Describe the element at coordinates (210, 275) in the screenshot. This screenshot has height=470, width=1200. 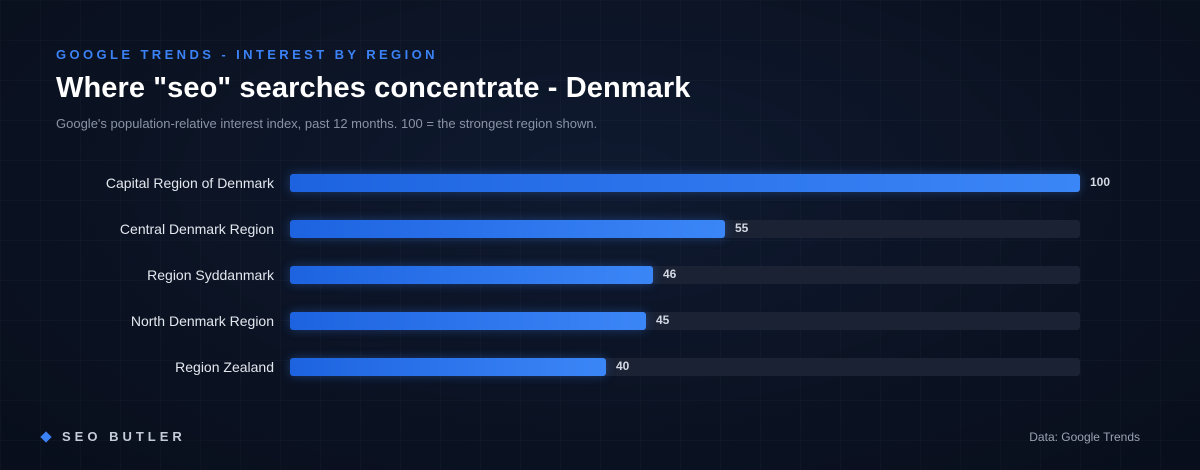
I see `category-label: Region Syddanmark` at that location.